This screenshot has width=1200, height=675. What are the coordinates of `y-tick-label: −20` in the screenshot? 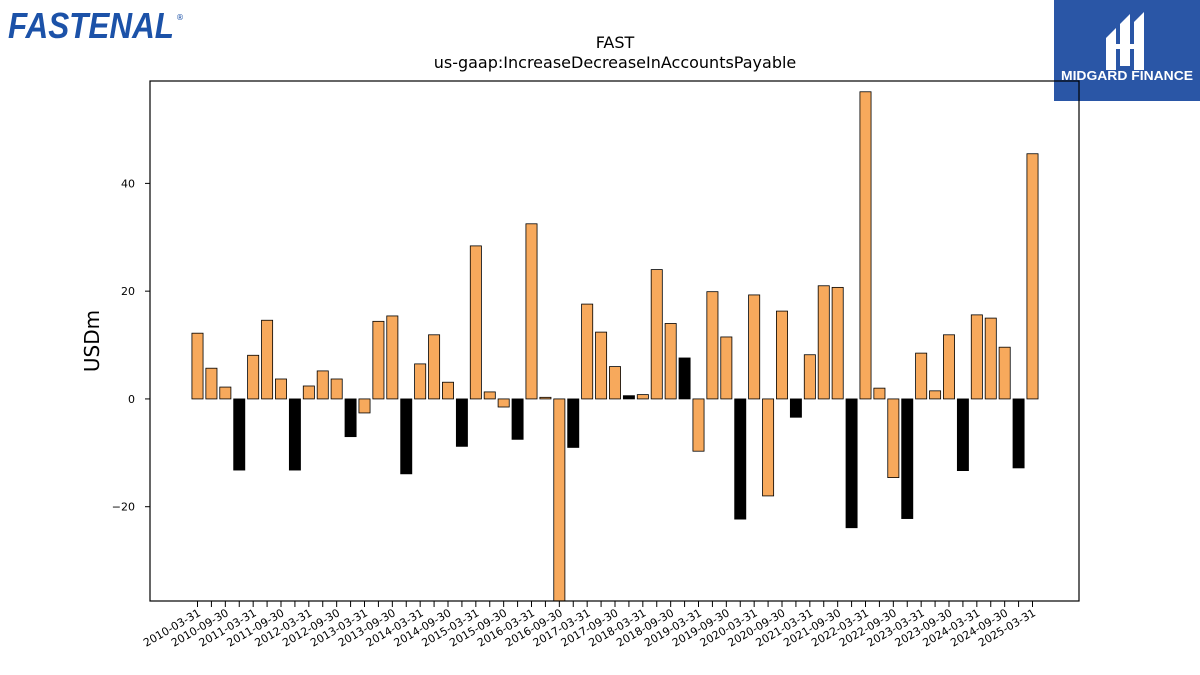 It's located at (123, 507).